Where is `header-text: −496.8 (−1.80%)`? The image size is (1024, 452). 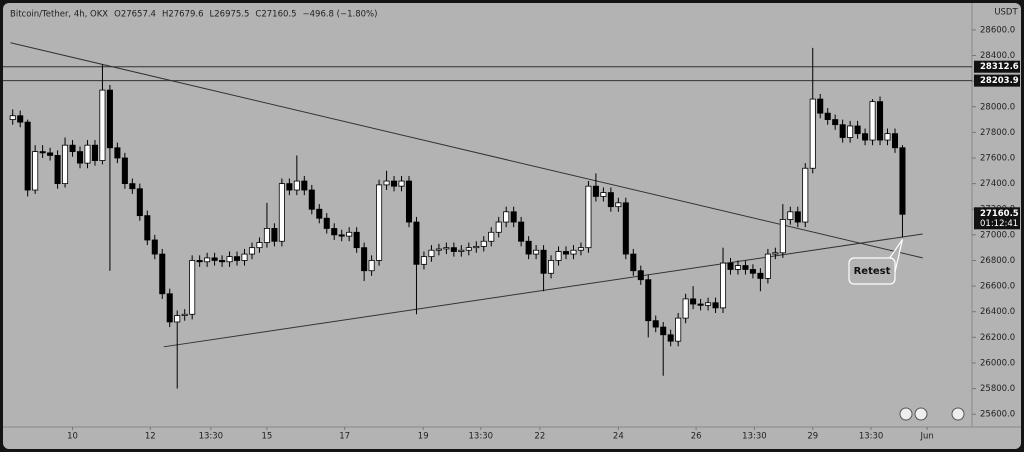 header-text: −496.8 (−1.80%) is located at coordinates (340, 15).